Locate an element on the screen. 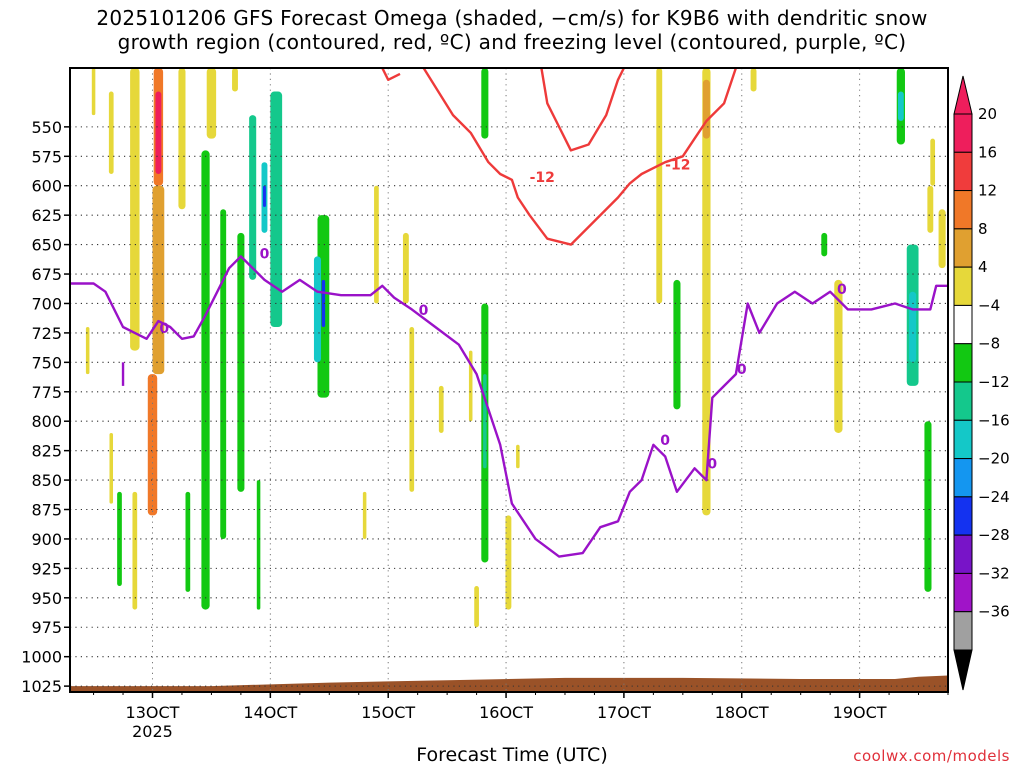 The height and width of the screenshot is (768, 1024). x-tick-label: 16OCT is located at coordinates (506, 712).